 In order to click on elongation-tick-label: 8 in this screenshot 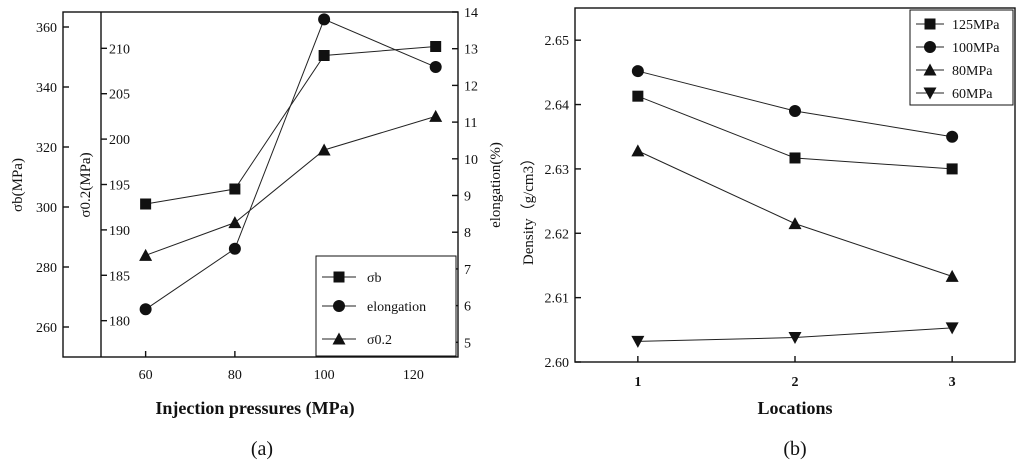, I will do `click(467, 233)`.